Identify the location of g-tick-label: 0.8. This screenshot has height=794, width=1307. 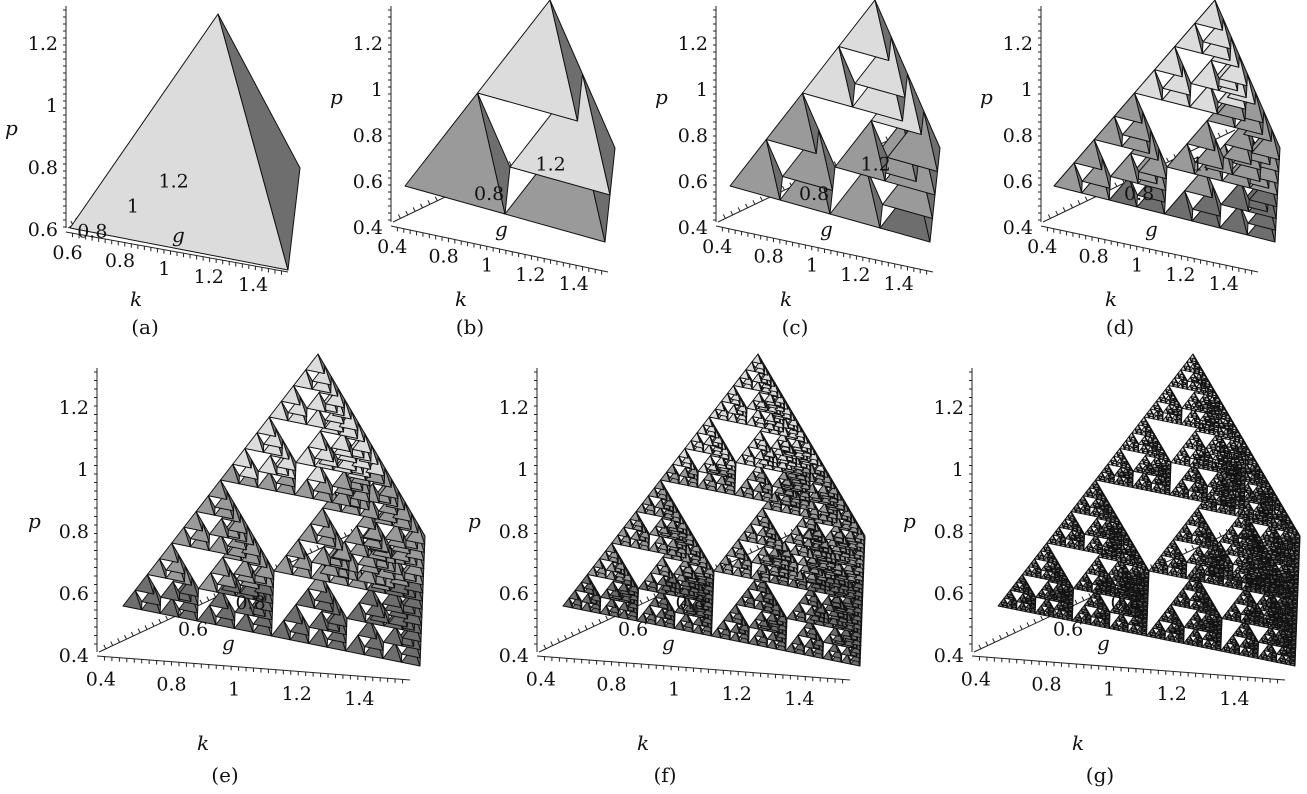
(250, 603).